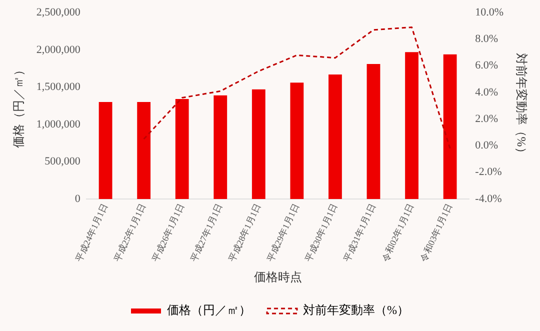 The height and width of the screenshot is (331, 540). Describe the element at coordinates (168, 233) in the screenshot. I see `x-tick-label: 平成26年1月1日` at that location.